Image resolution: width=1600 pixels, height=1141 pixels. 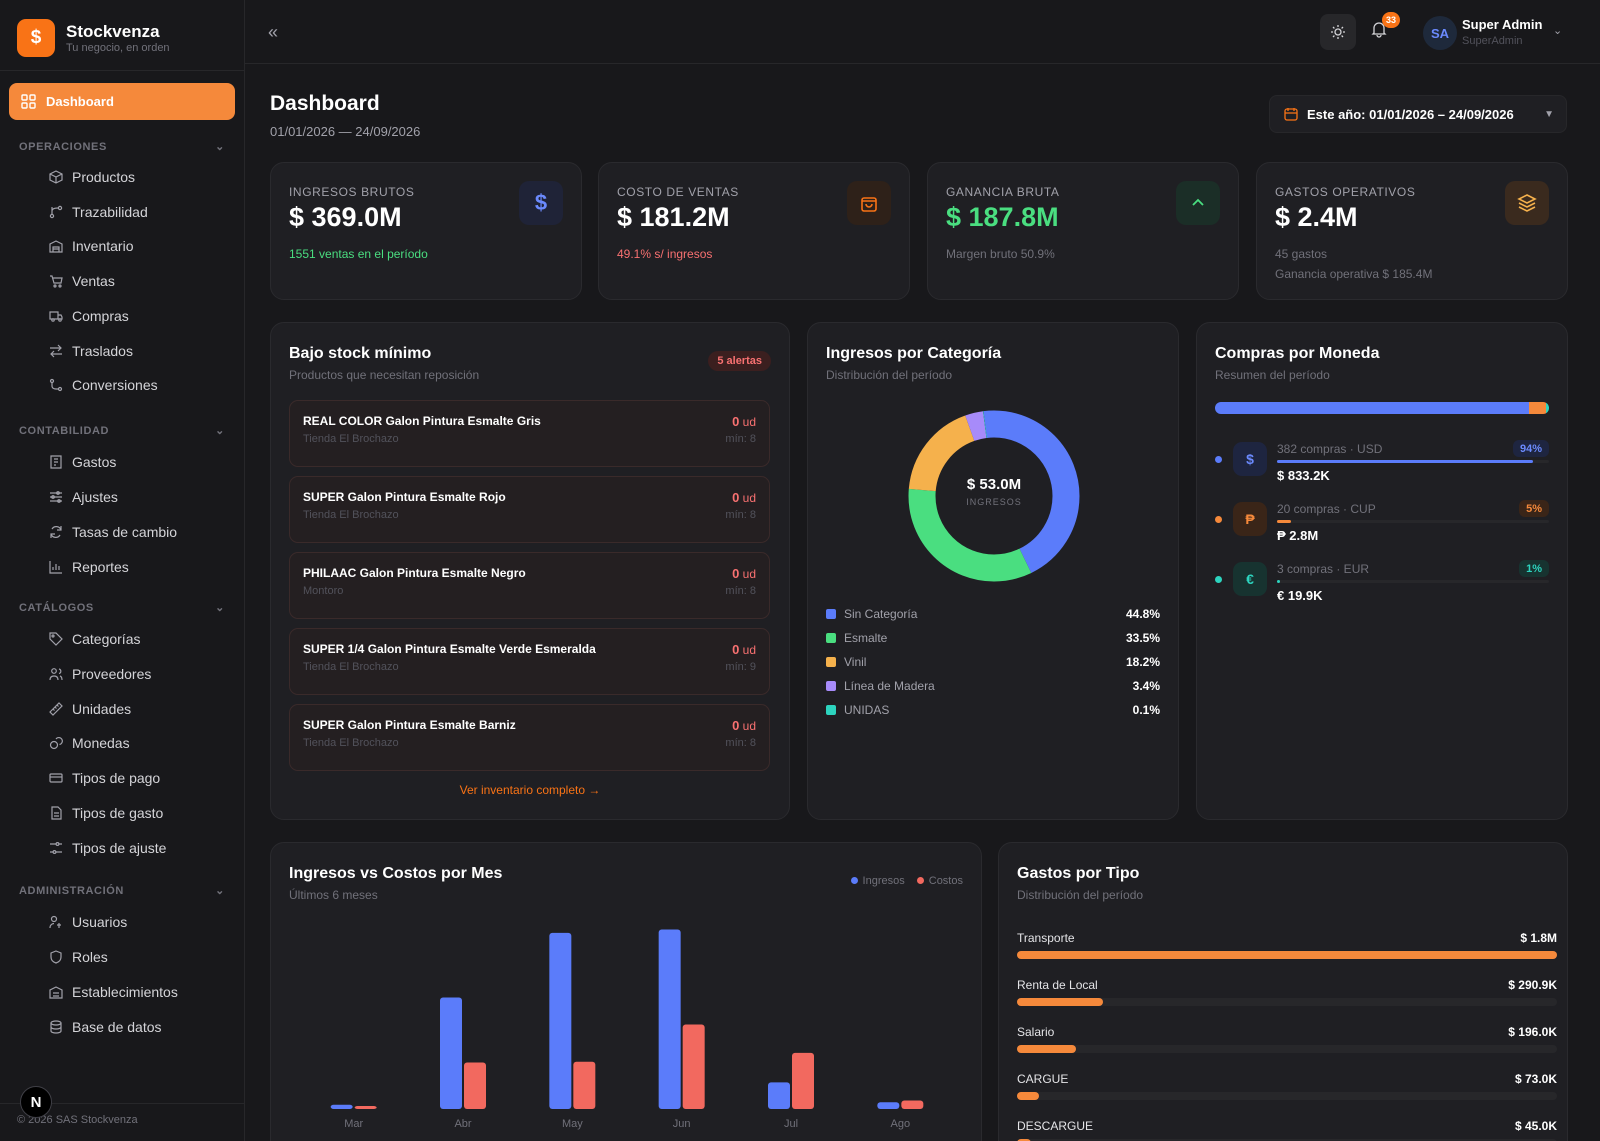 I want to click on store-name: Tienda El Brochazo, so click(x=351, y=439).